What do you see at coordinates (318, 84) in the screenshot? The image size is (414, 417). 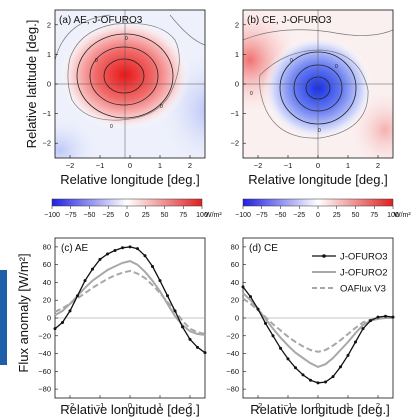 I see `map-panel-ce: (b) CE, J-OFURO3 0 0 0 0` at bounding box center [318, 84].